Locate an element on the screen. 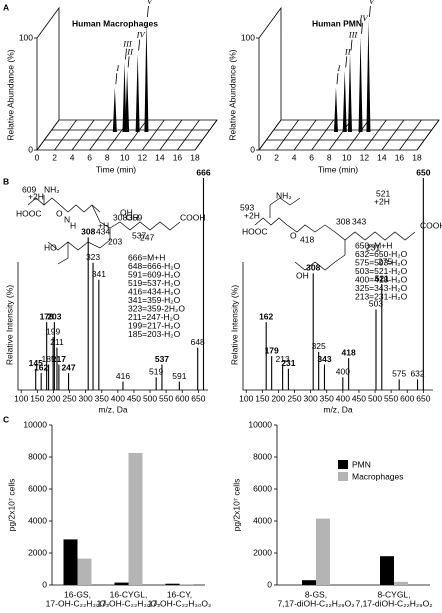 The image size is (442, 613). legend-label: Macrophages is located at coordinates (378, 476).